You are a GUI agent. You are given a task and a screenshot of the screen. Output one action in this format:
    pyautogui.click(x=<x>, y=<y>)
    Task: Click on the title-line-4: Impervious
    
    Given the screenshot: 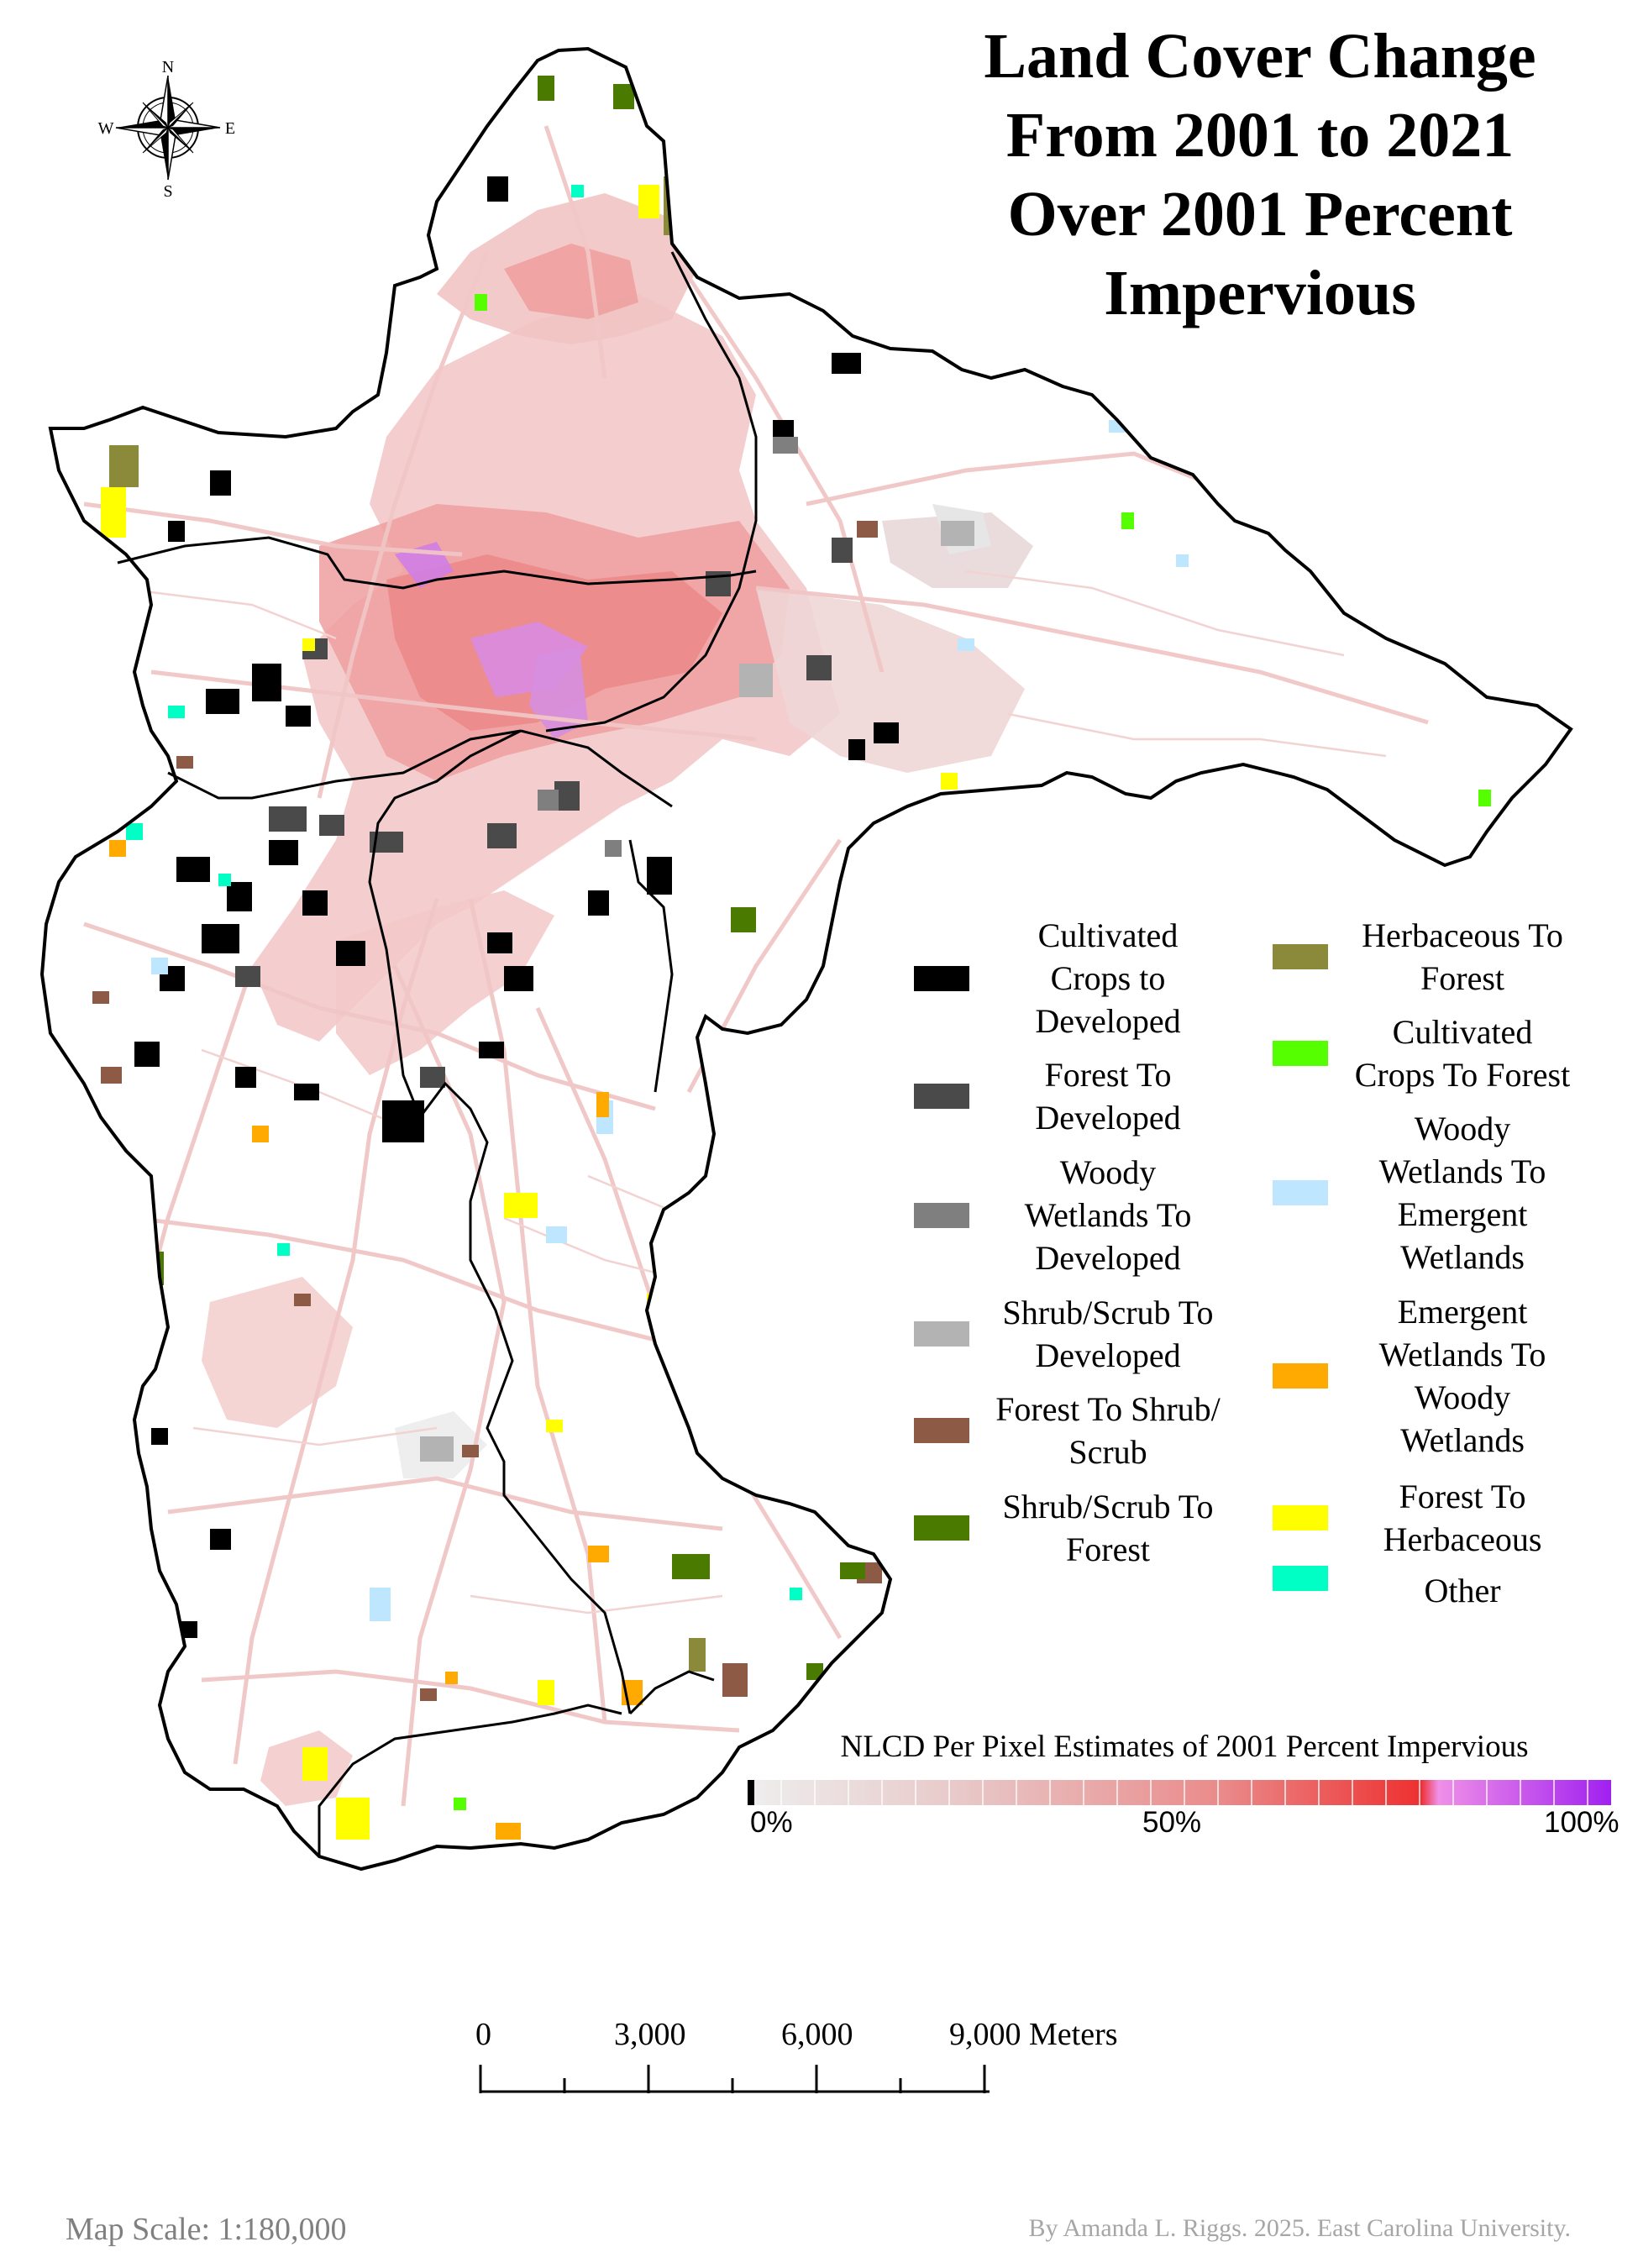 What is the action you would take?
    pyautogui.click(x=1260, y=293)
    